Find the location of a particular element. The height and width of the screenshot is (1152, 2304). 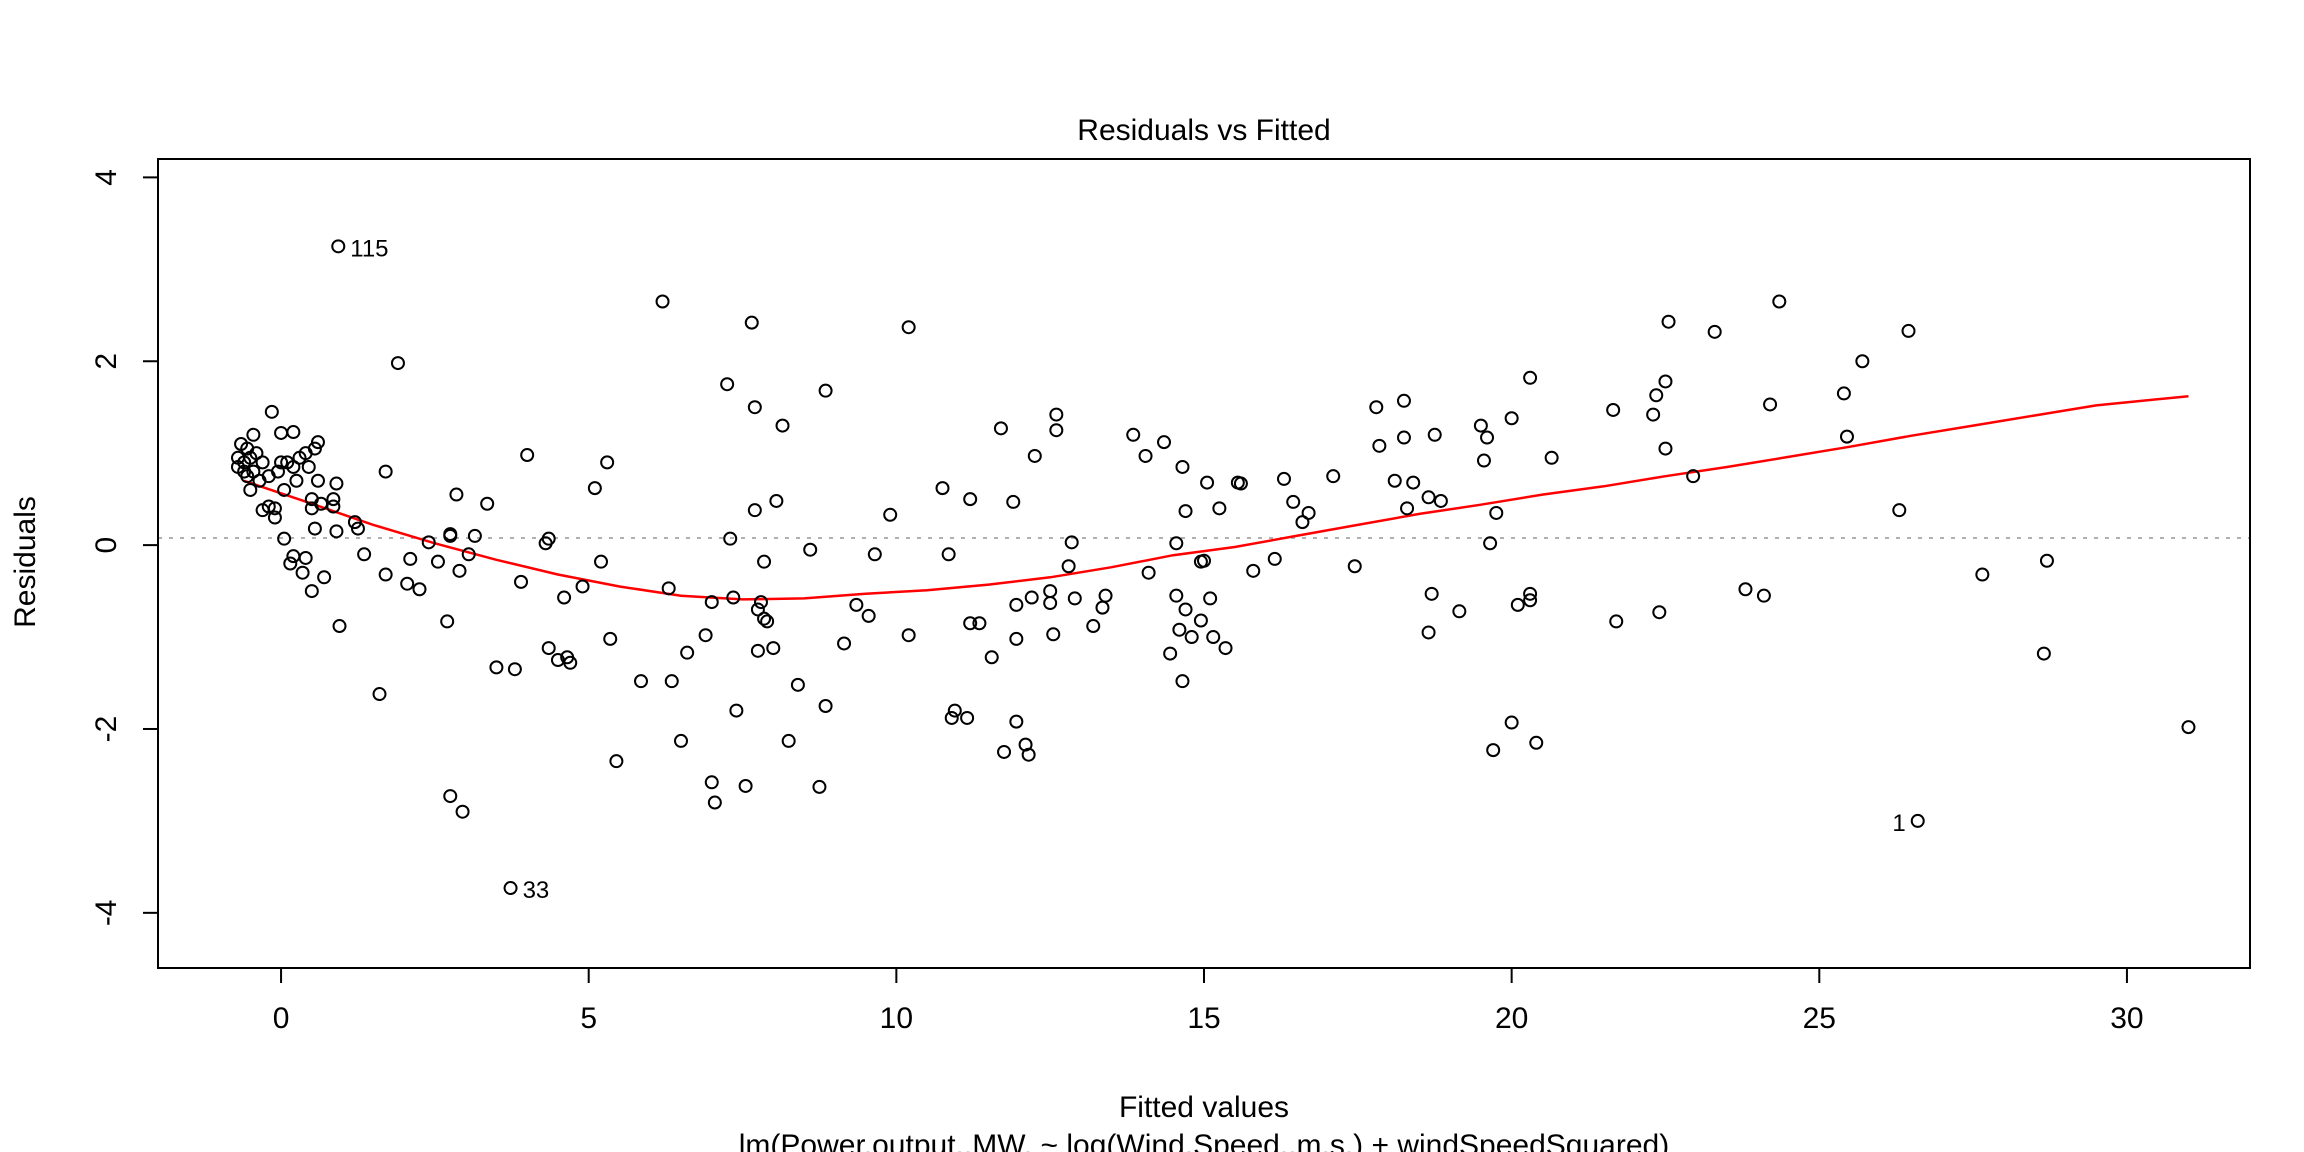

x-tick-label: 20 is located at coordinates (1511, 1018).